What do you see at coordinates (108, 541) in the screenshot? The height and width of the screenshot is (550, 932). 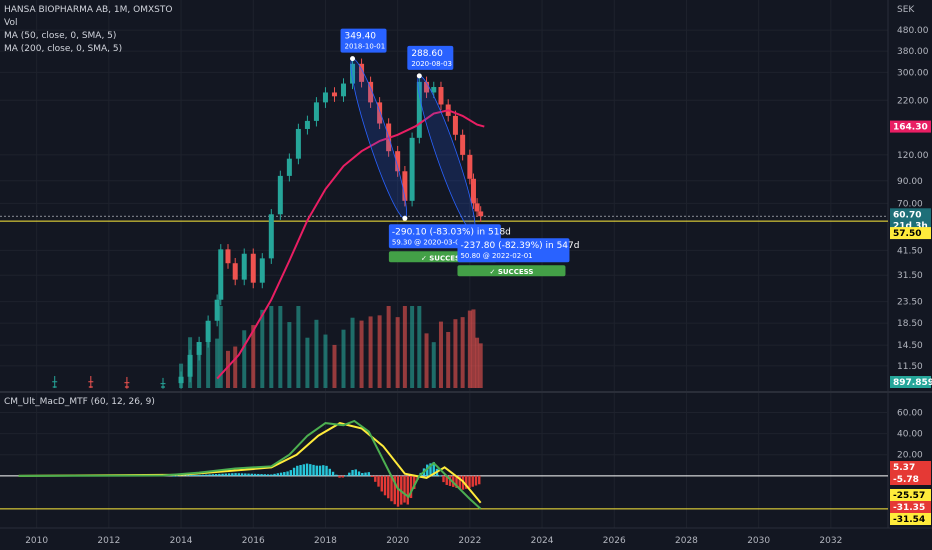 I see `x-tick-label-2012: 2012` at bounding box center [108, 541].